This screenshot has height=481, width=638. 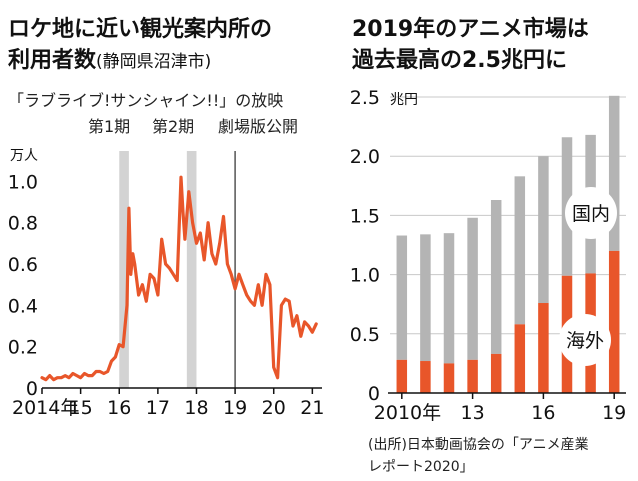 I want to click on bar-overseas-2010, so click(x=402, y=376).